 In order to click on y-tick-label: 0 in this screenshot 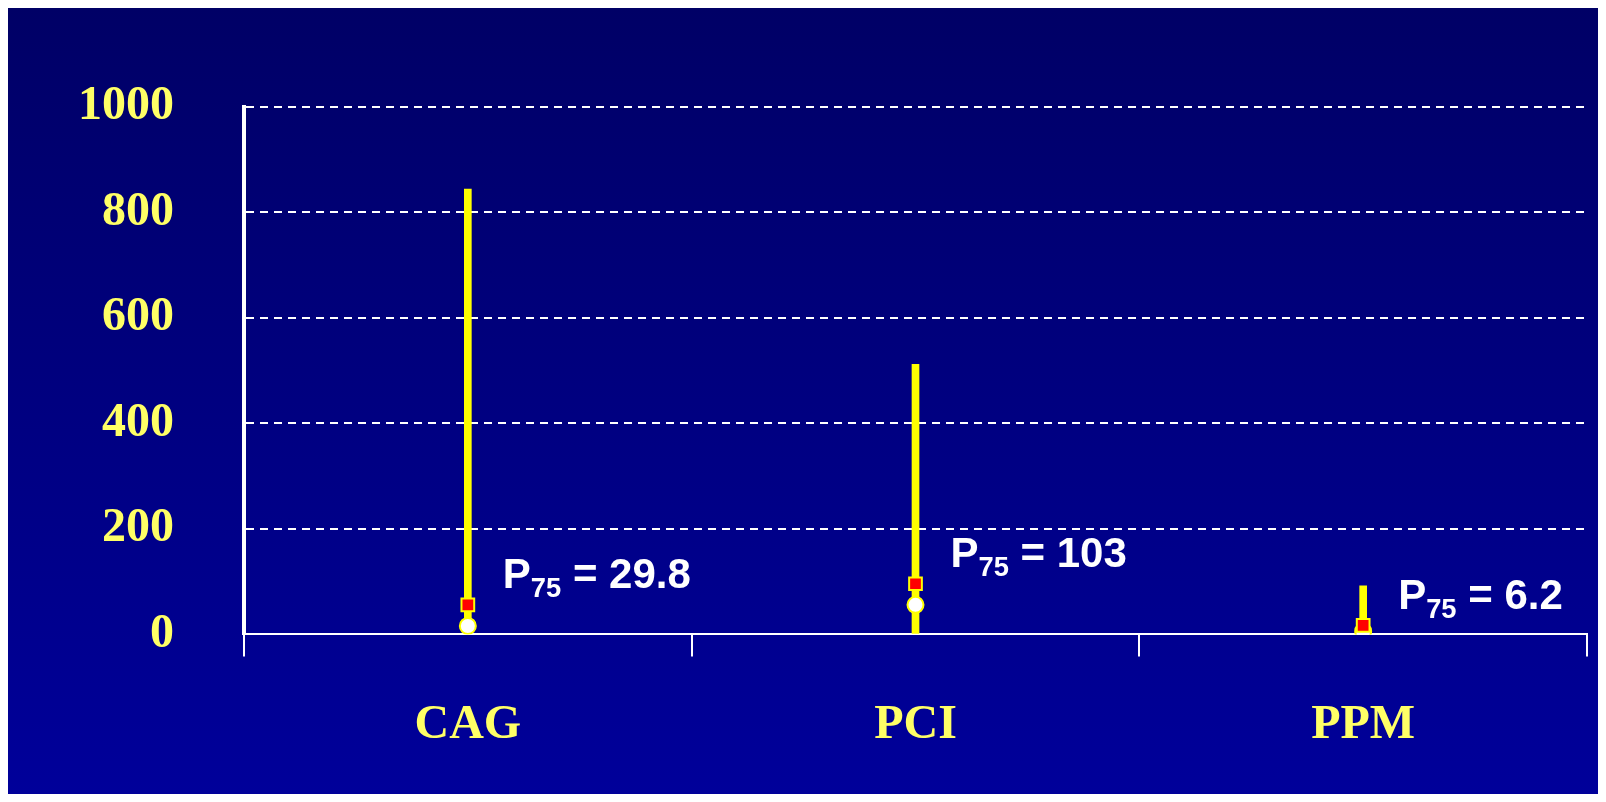, I will do `click(162, 630)`.